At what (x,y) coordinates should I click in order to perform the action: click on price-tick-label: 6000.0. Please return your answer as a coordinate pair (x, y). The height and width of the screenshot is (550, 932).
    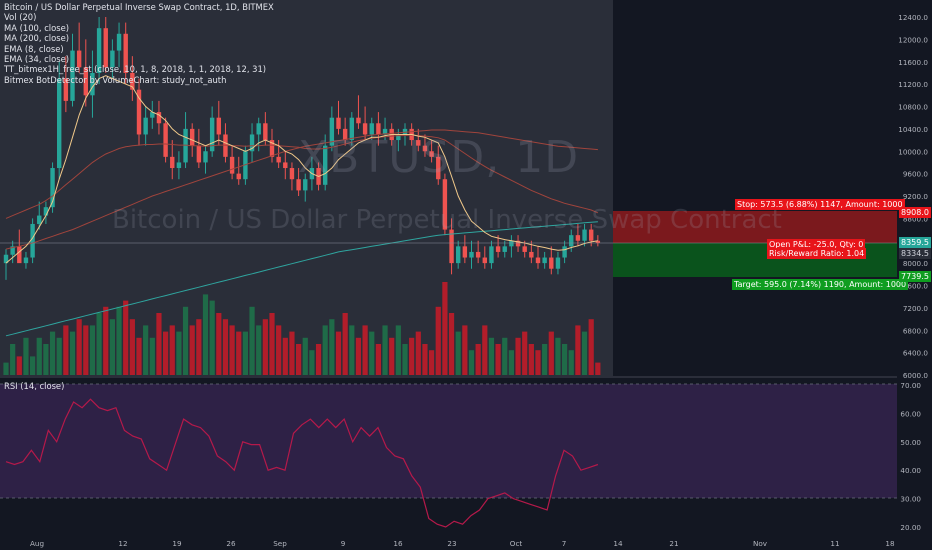
    Looking at the image, I should click on (916, 375).